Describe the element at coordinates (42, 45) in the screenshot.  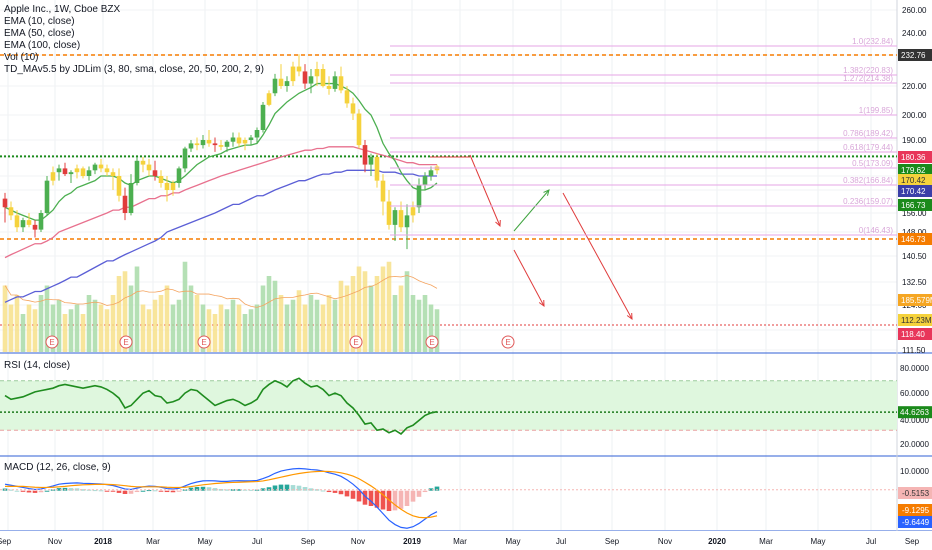
I see `legend-ema100: EMA (100, close)` at that location.